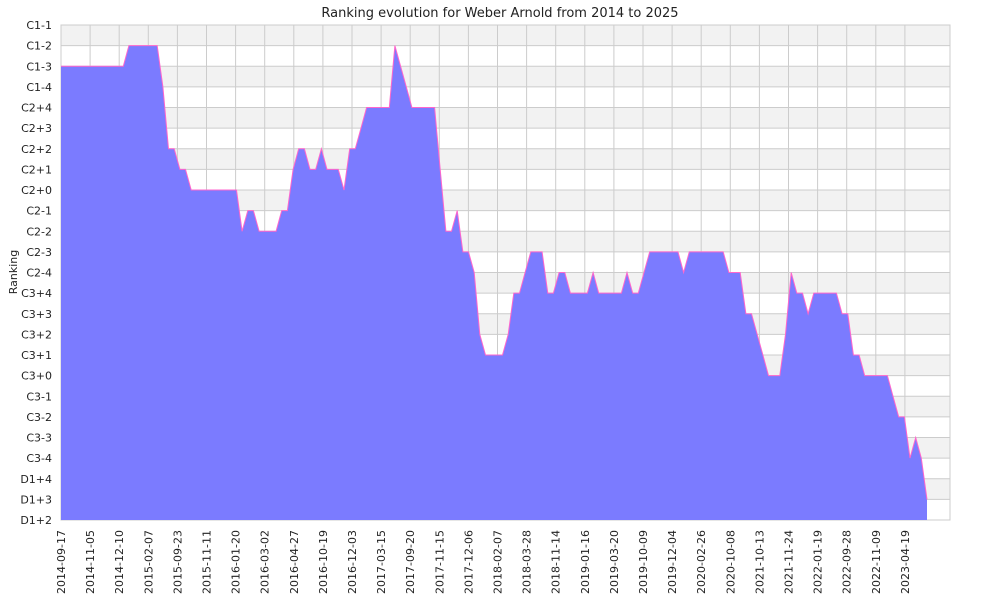 Image resolution: width=1000 pixels, height=605 pixels. Describe the element at coordinates (381, 562) in the screenshot. I see `x-tick-label: 2017-03-15` at that location.